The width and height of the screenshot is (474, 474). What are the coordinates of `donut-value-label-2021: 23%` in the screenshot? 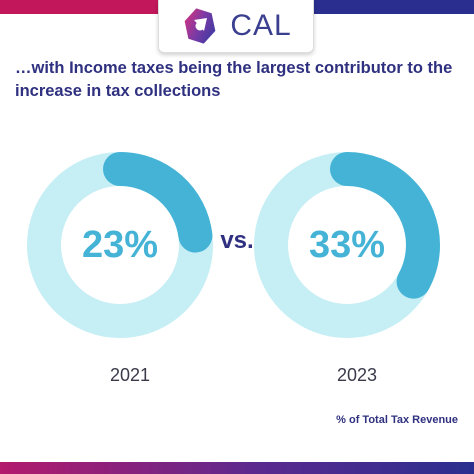 It's located at (120, 244).